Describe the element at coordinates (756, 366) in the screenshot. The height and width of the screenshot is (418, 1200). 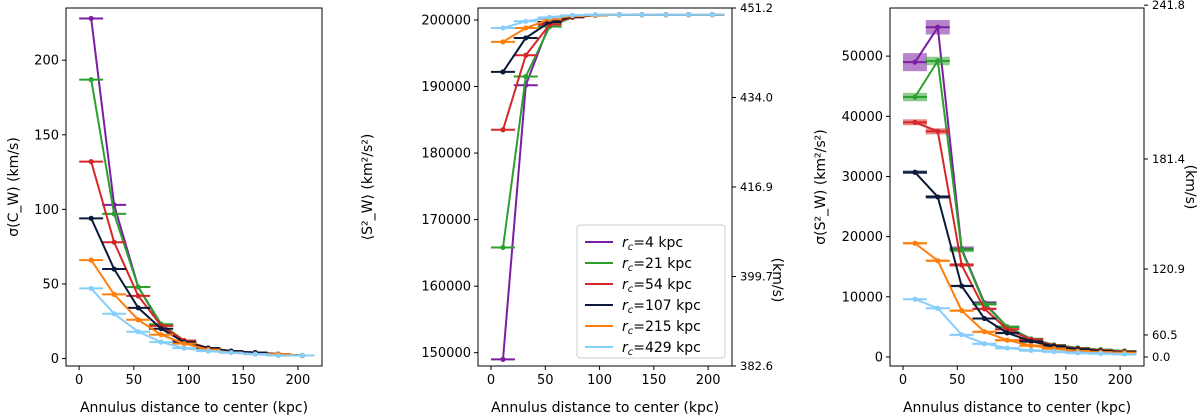
I see `y-right-tick-label: 382.6` at that location.